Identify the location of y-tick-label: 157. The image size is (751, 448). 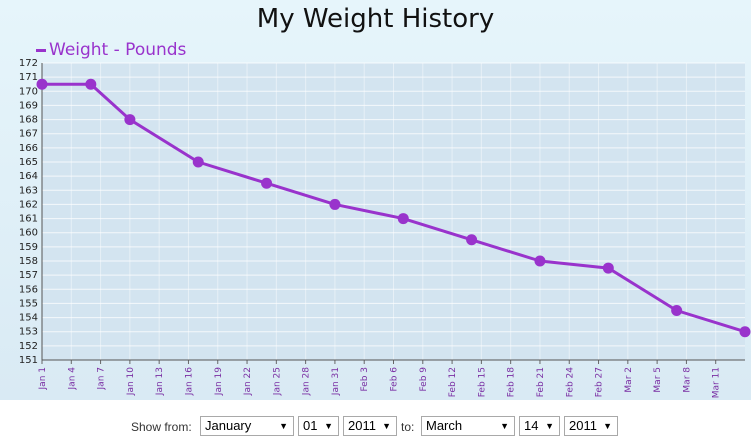
(28, 275).